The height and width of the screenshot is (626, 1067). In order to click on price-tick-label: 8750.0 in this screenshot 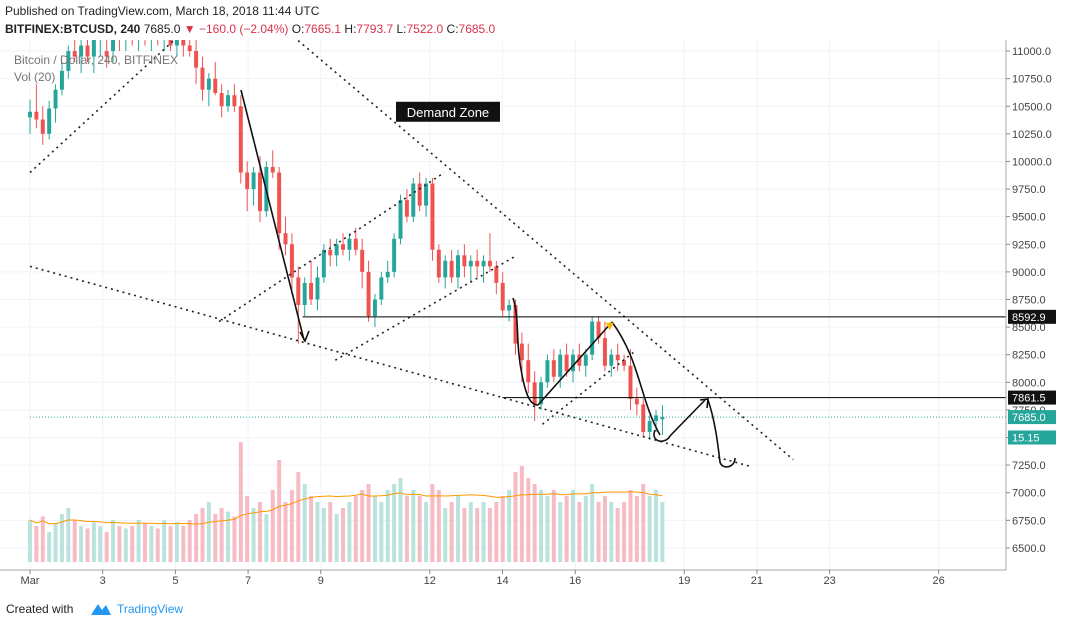, I will do `click(1029, 300)`.